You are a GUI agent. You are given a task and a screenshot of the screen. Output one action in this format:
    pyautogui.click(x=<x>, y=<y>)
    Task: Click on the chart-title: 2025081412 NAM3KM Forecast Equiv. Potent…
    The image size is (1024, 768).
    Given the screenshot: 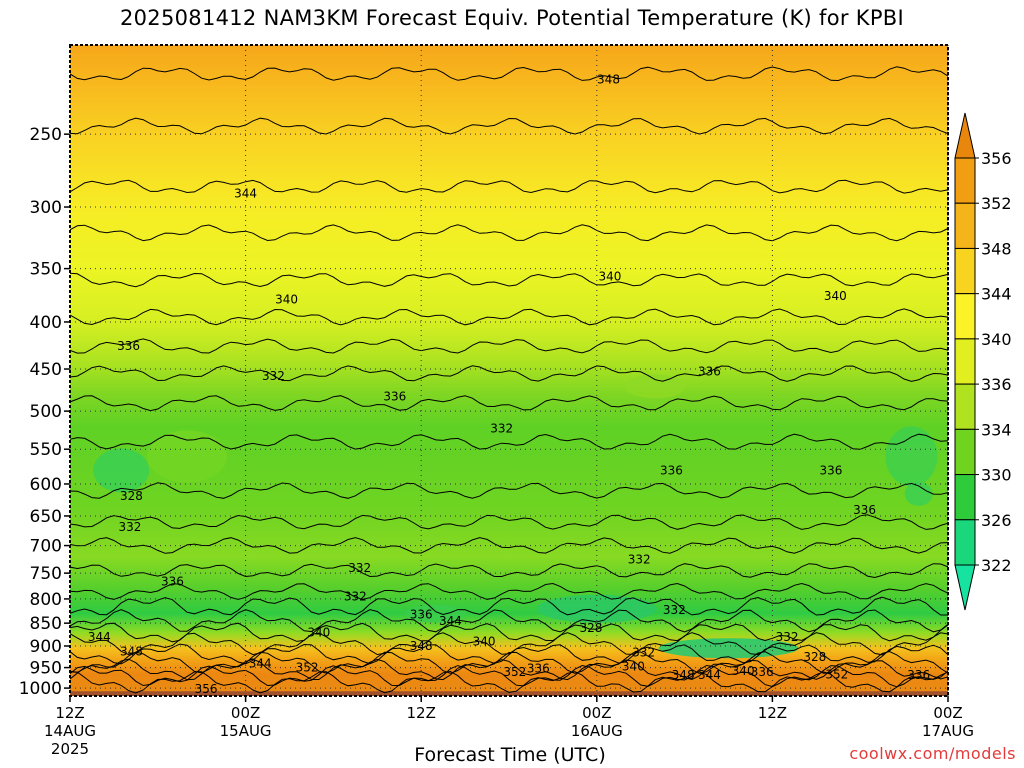 What is the action you would take?
    pyautogui.click(x=512, y=18)
    